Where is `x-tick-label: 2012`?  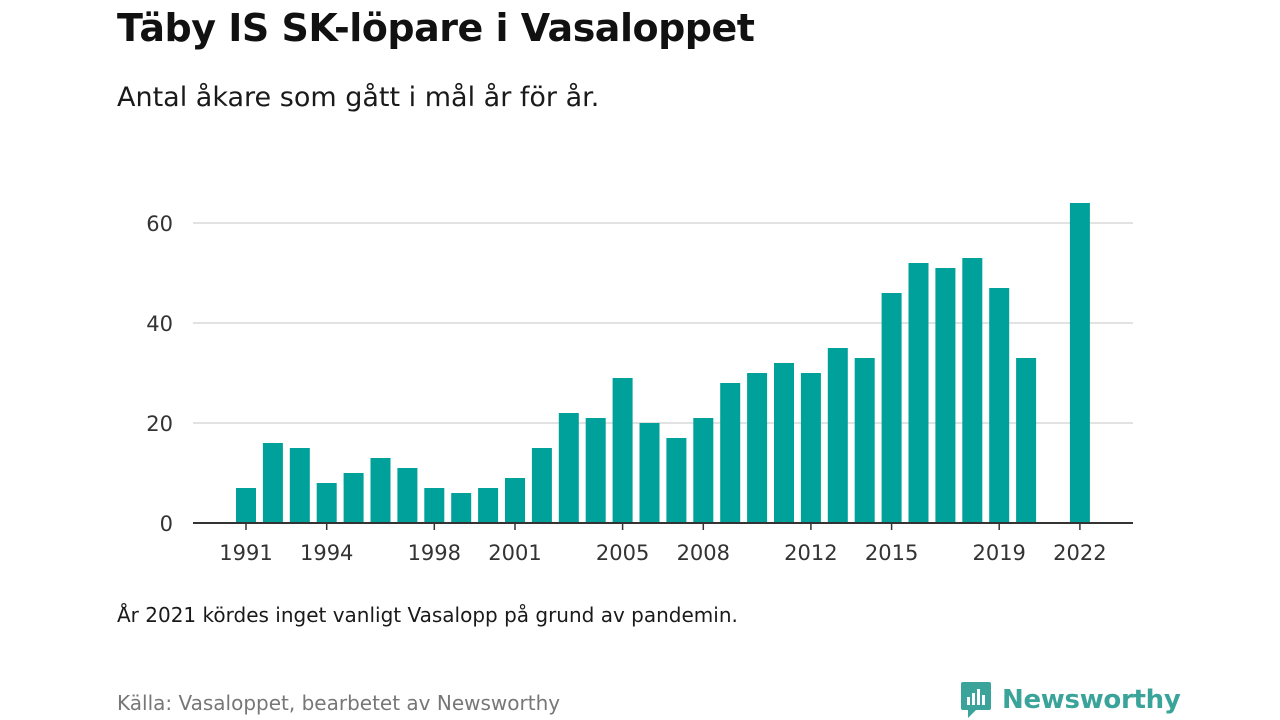 x-tick-label: 2012 is located at coordinates (810, 553).